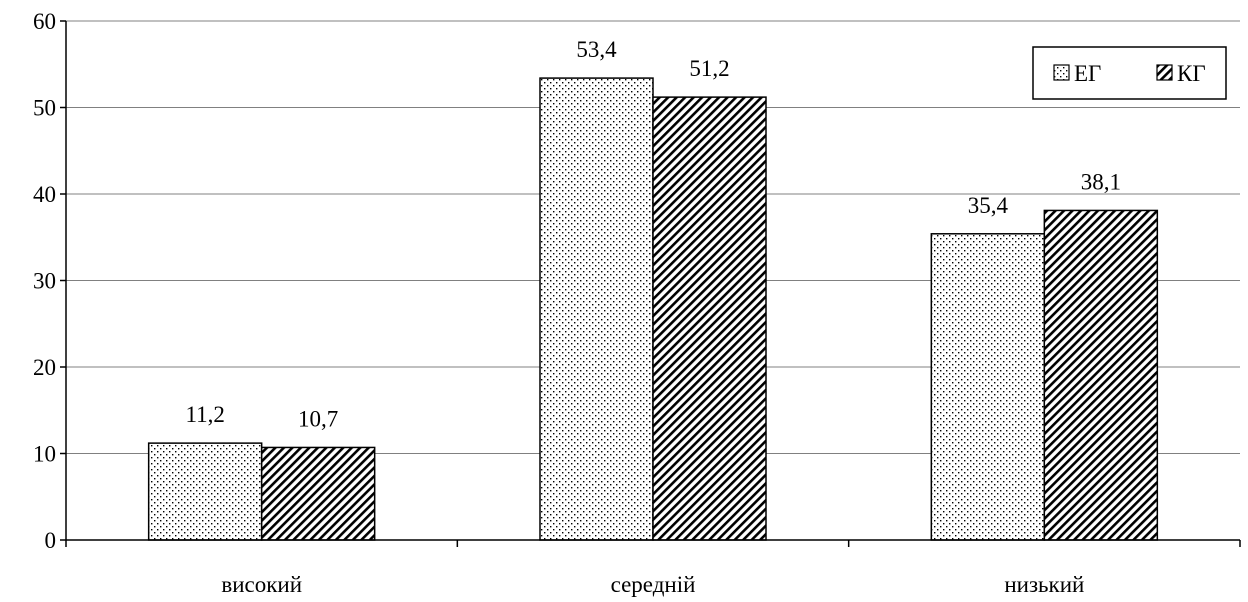  I want to click on legend-swatch-eg, so click(1061, 72).